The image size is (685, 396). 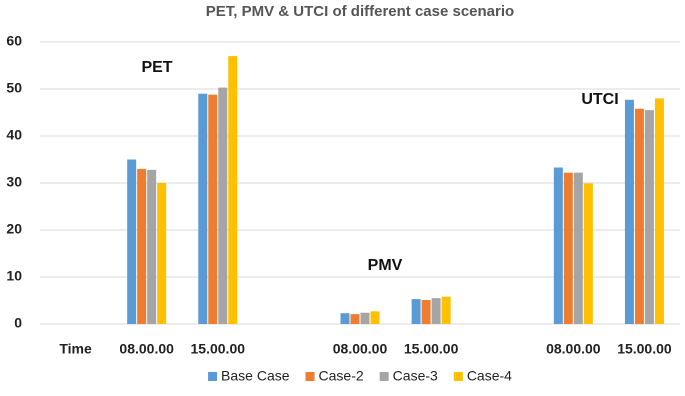 What do you see at coordinates (489, 376) in the screenshot?
I see `legend-label: Case-4` at bounding box center [489, 376].